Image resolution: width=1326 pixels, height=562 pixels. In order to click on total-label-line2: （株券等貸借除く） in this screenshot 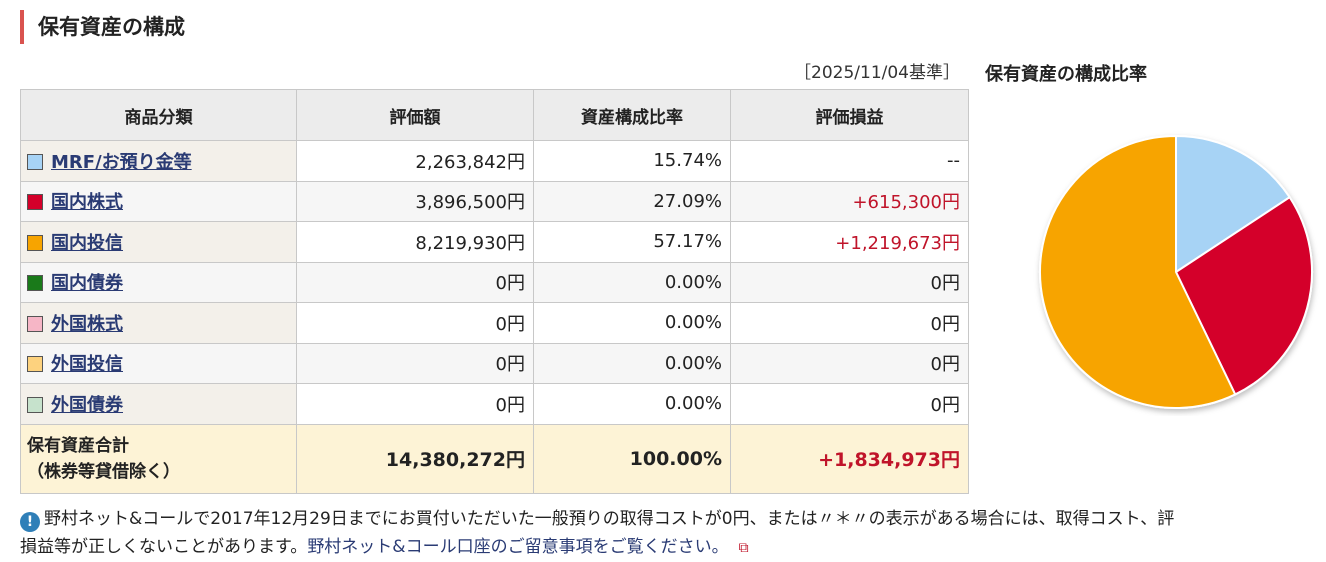, I will do `click(103, 471)`.